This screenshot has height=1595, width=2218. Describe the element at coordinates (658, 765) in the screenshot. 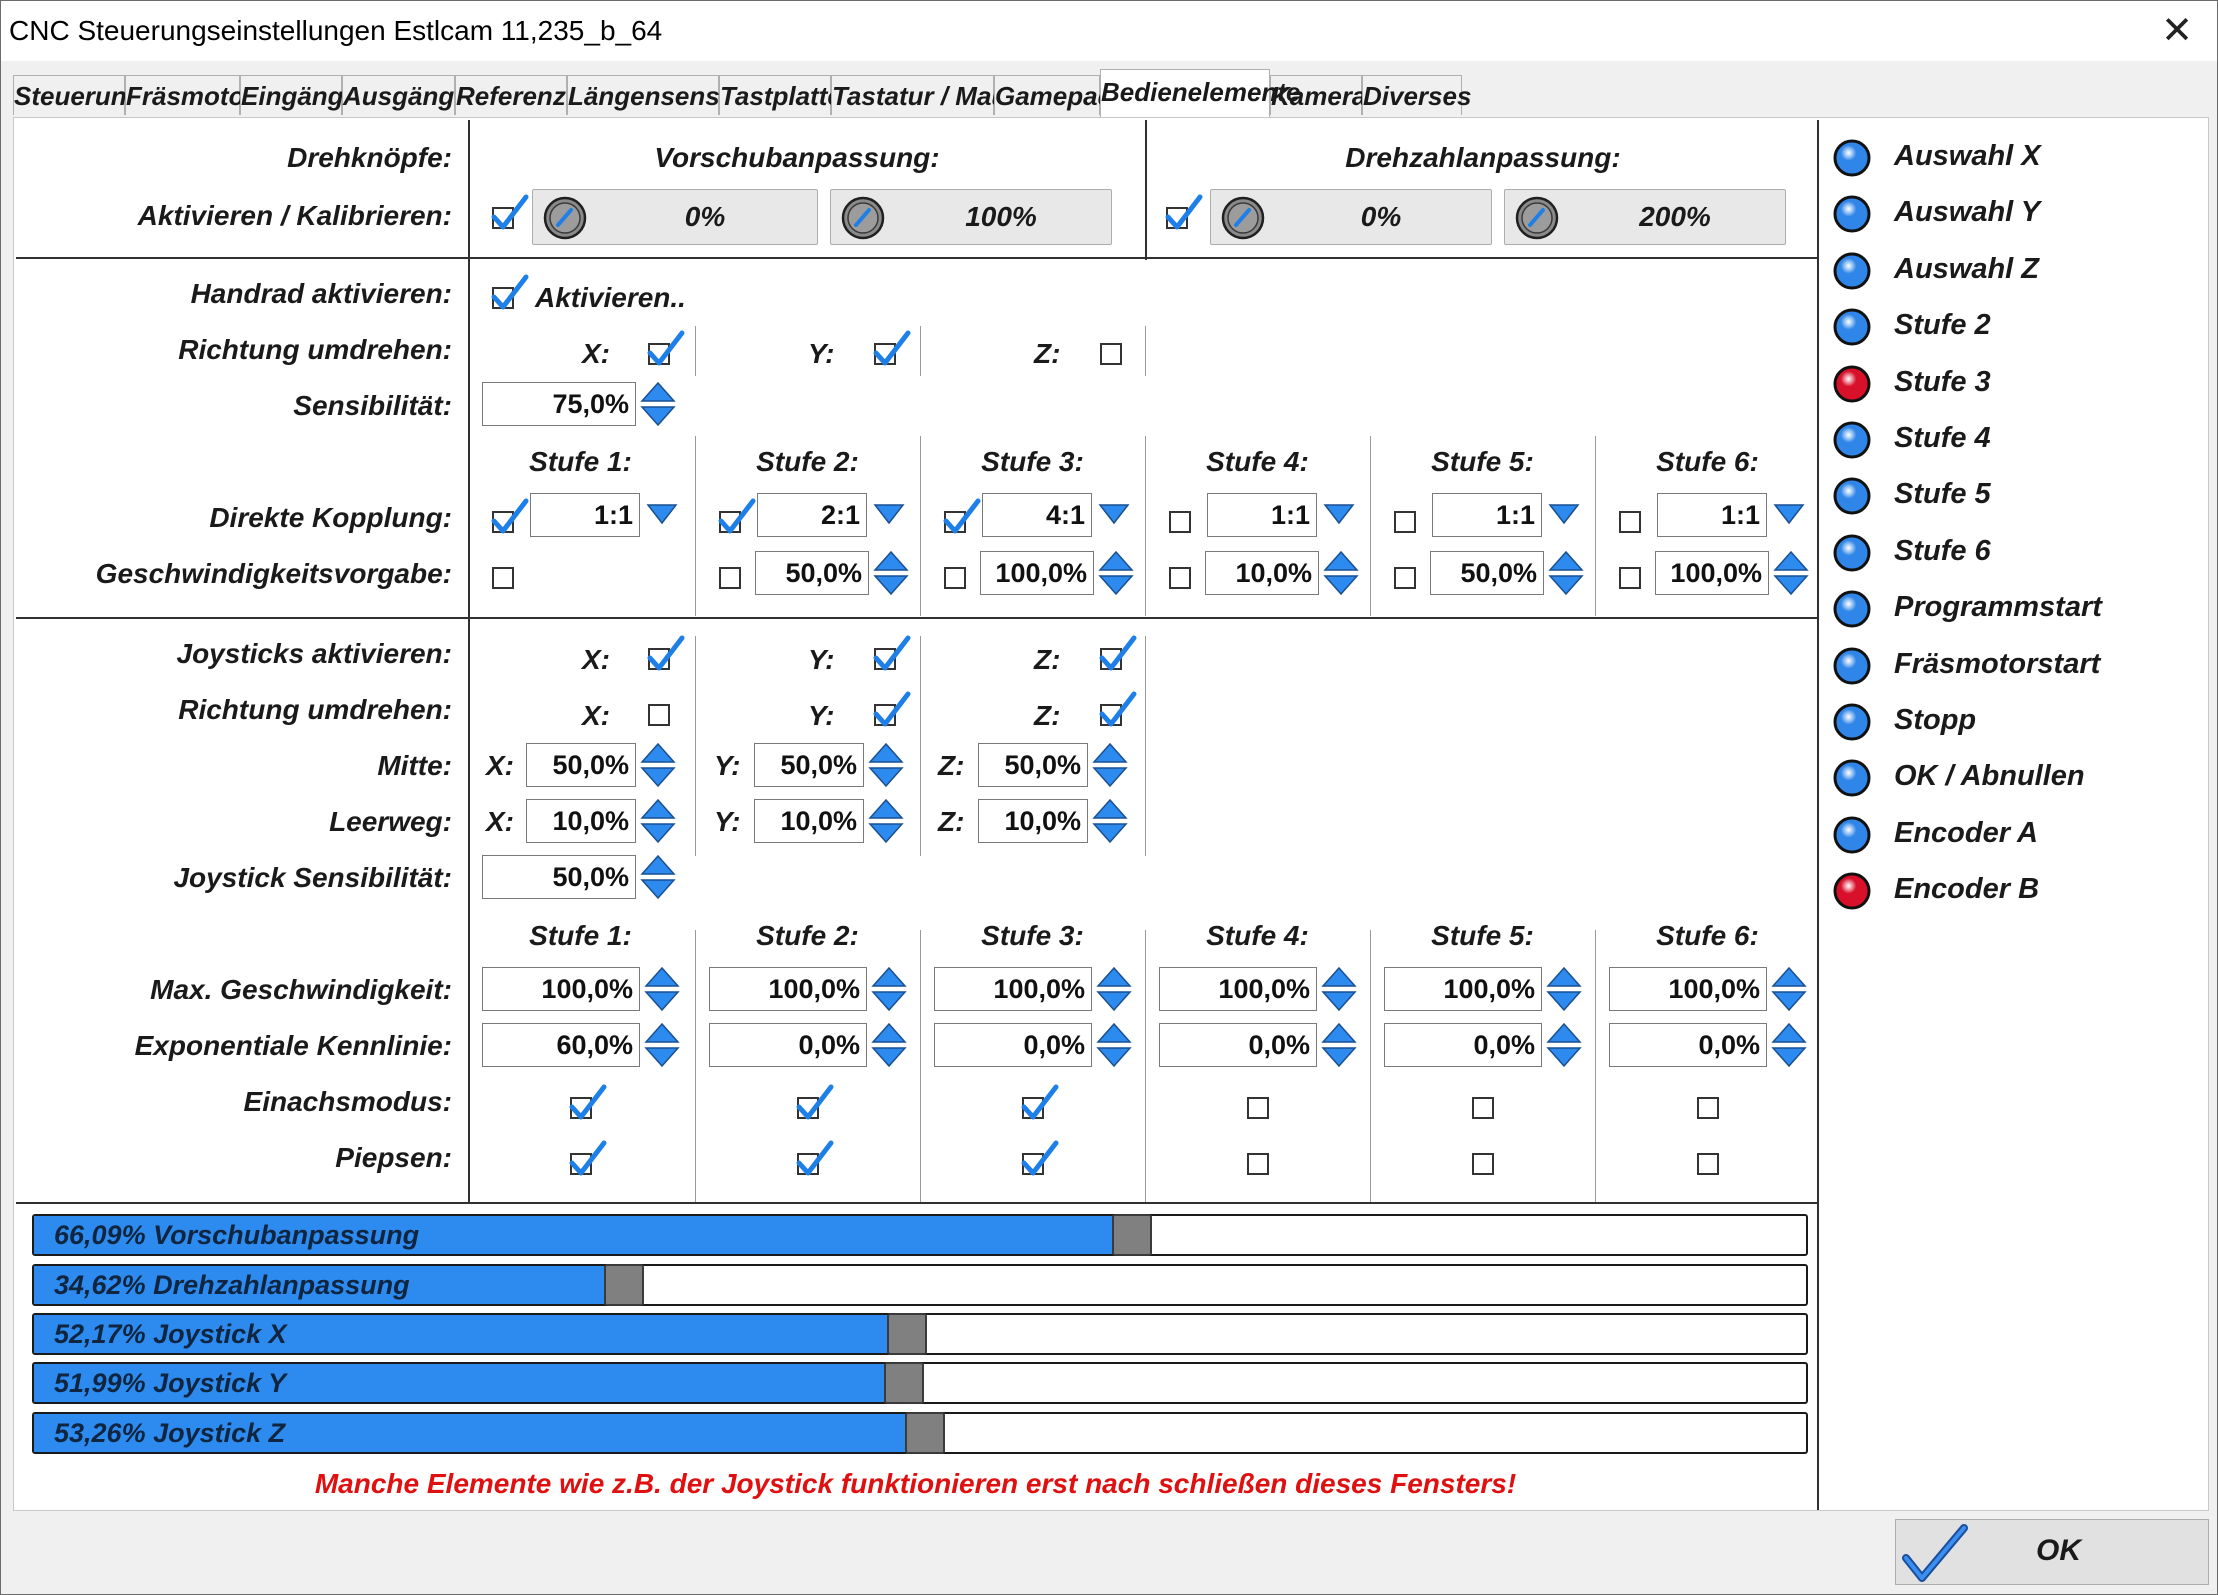

I see `joystick-center-x-input-spinner` at that location.